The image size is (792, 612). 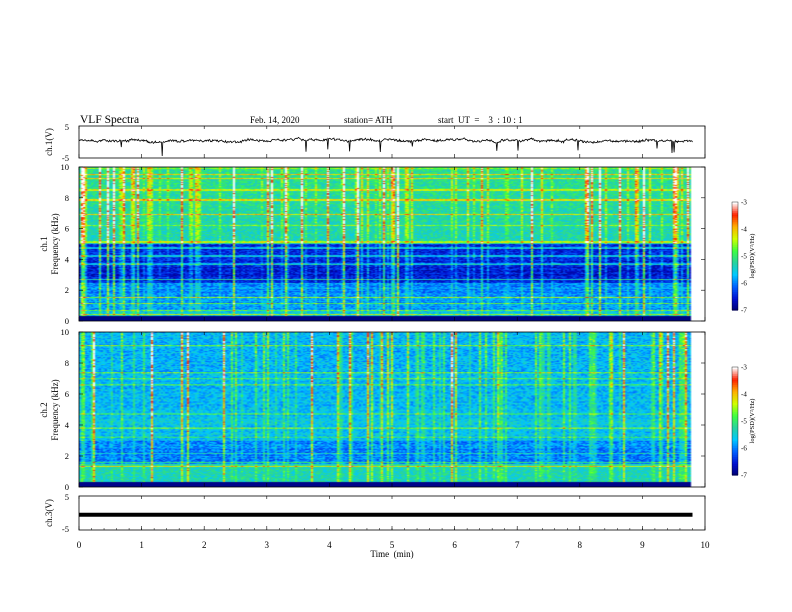 I want to click on ch2-ytick-label: 4, so click(x=67, y=425).